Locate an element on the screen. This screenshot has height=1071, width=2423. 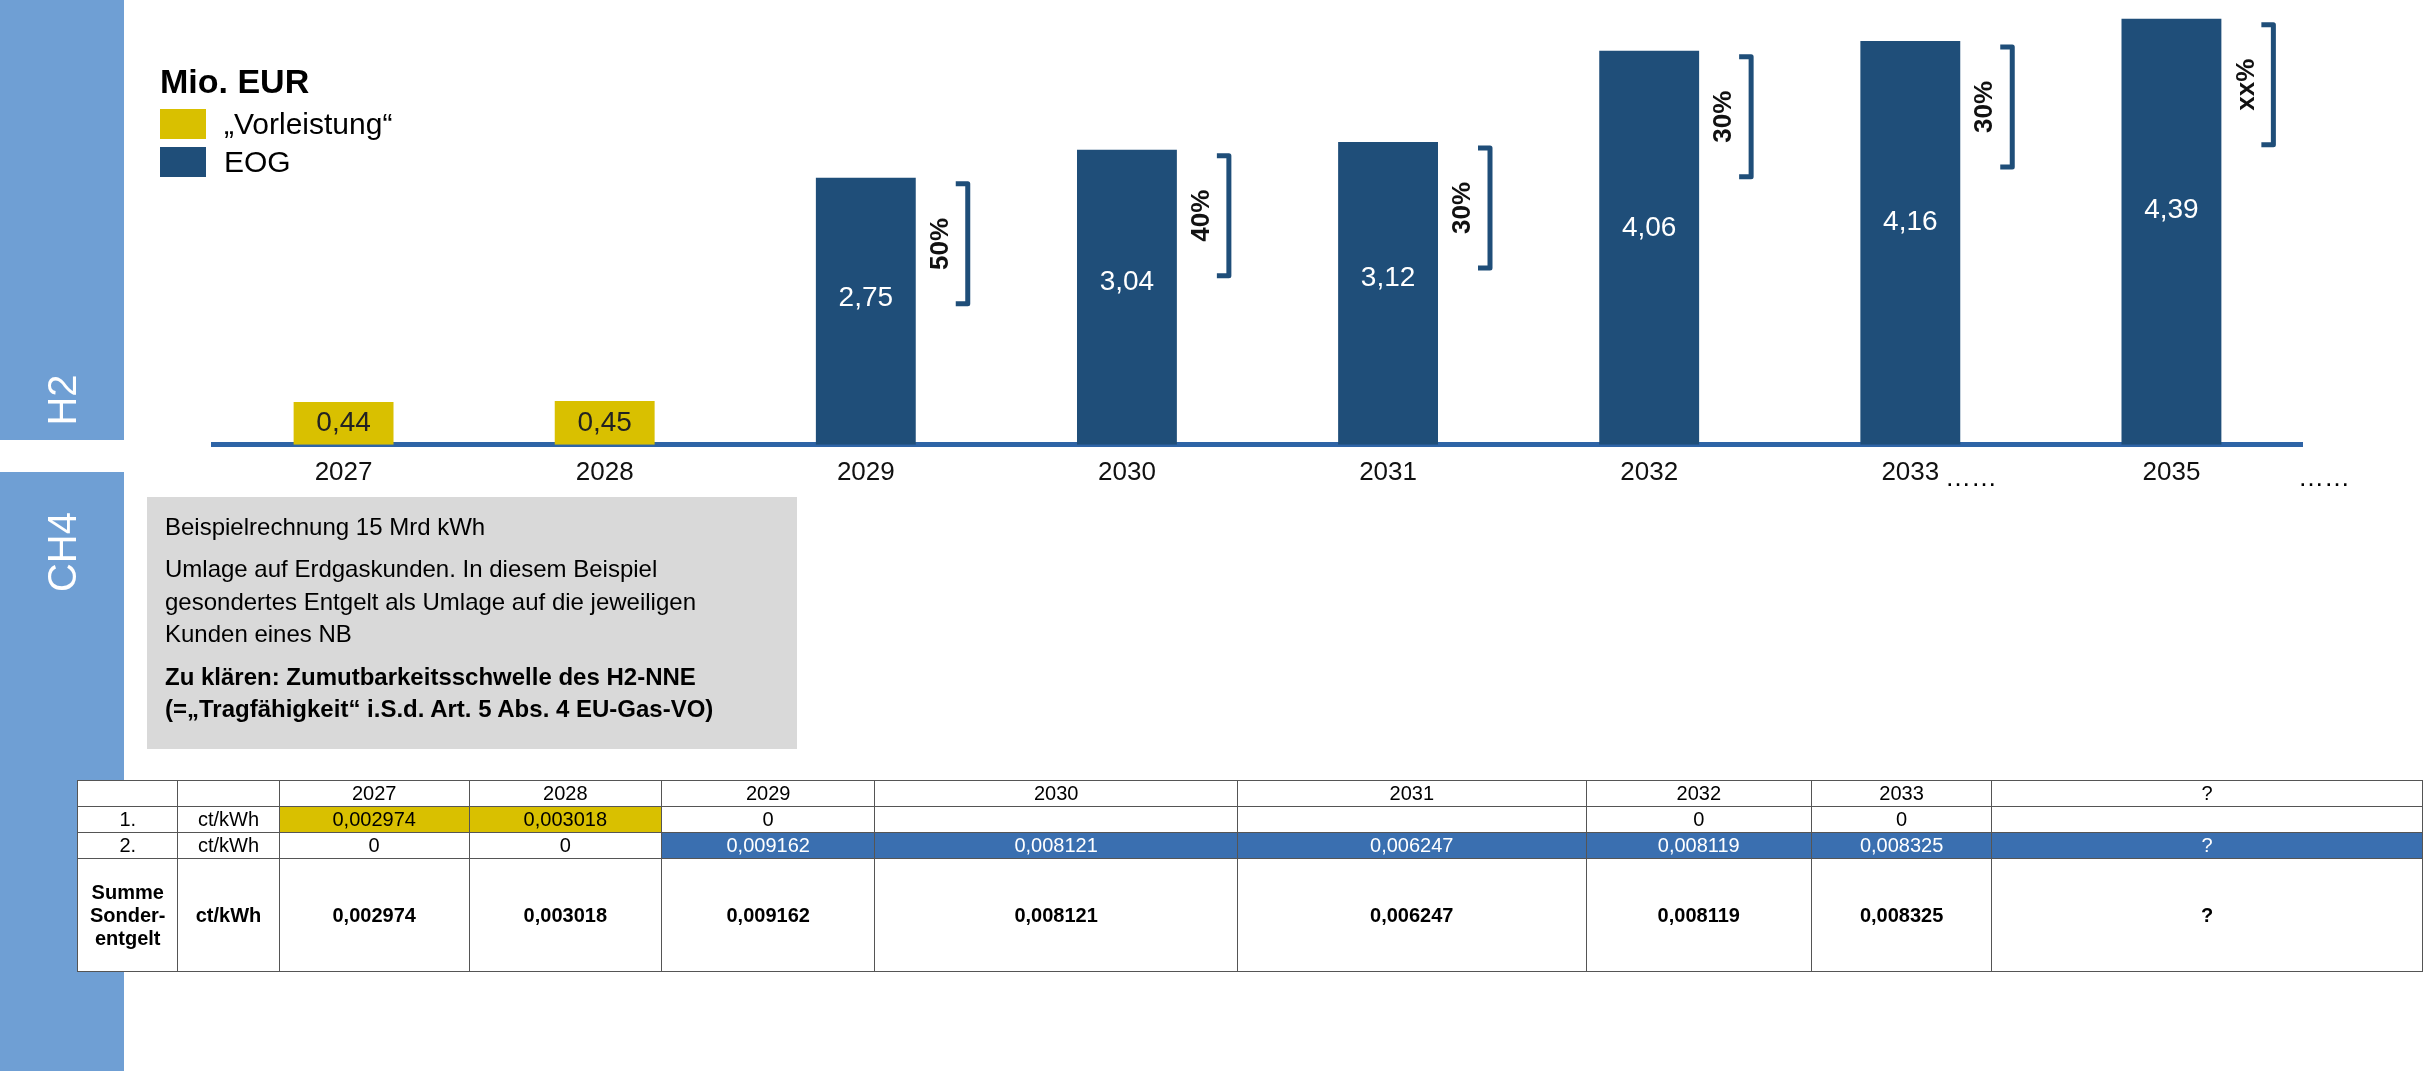
x-tick-label: 2030 is located at coordinates (1127, 470).